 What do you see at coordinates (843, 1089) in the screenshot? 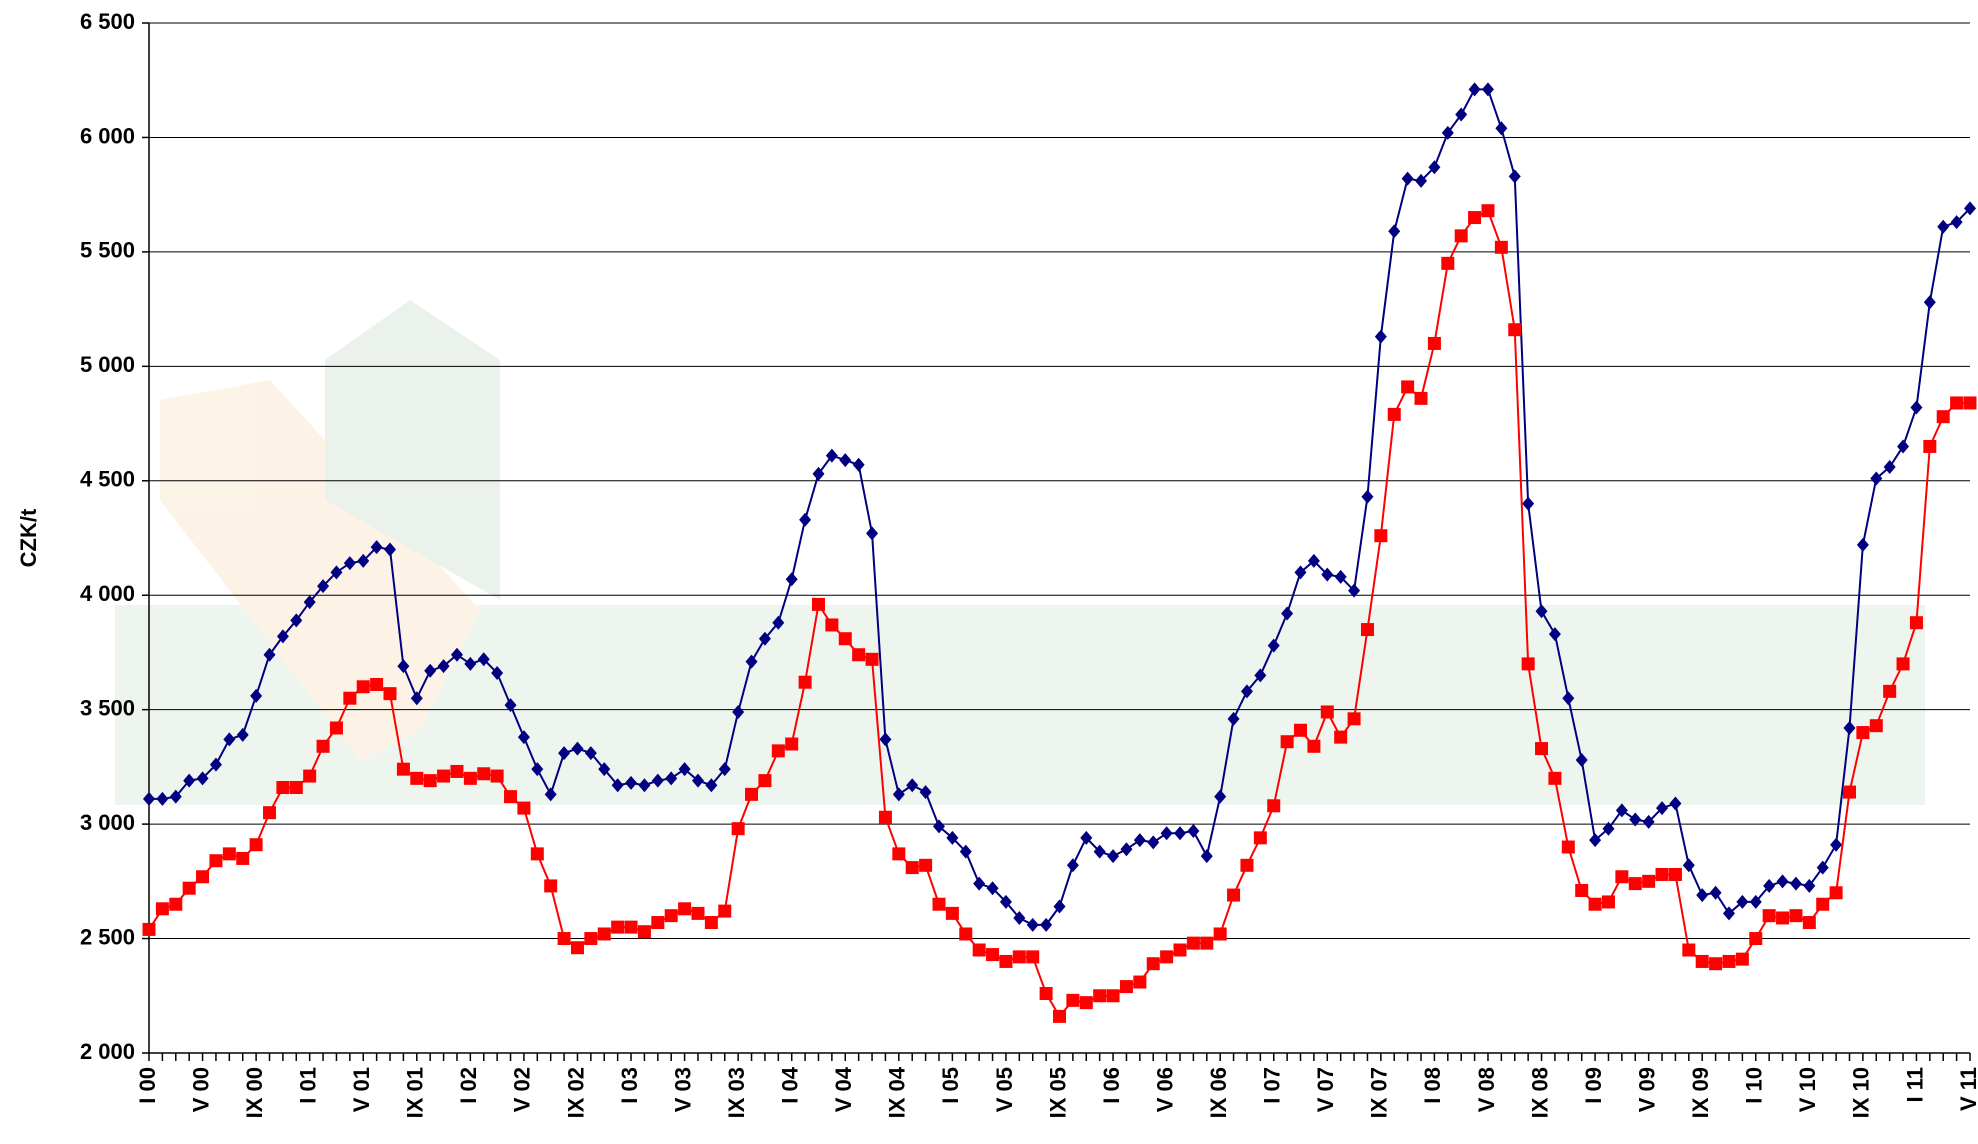
I see `x-tick-label: V 04` at bounding box center [843, 1089].